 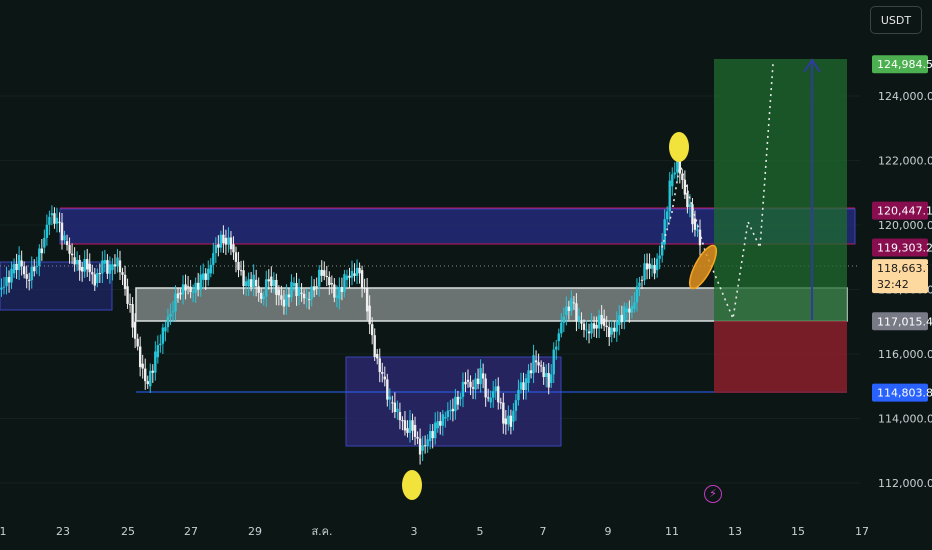 What do you see at coordinates (812, 65) in the screenshot?
I see `position-arrow-head` at bounding box center [812, 65].